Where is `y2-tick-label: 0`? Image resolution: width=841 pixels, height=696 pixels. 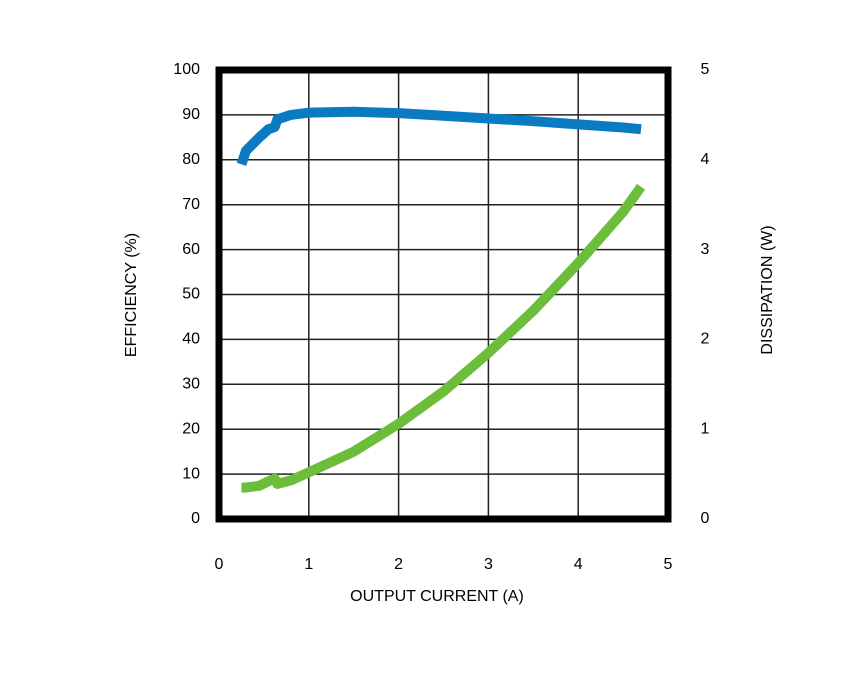 y2-tick-label: 0 is located at coordinates (705, 518).